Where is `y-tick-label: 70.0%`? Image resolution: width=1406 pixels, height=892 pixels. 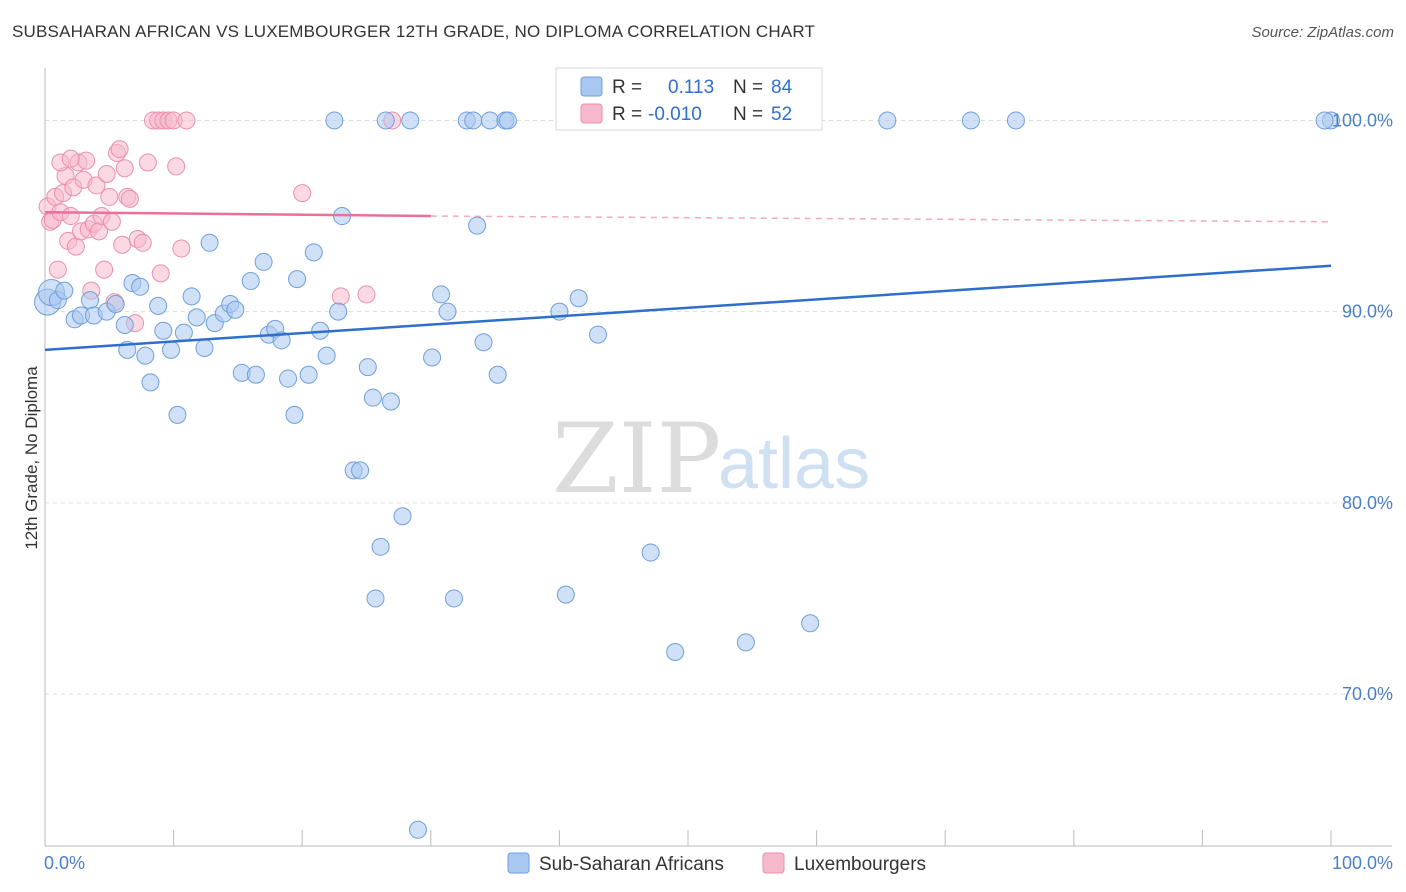 y-tick-label: 70.0% is located at coordinates (1367, 694).